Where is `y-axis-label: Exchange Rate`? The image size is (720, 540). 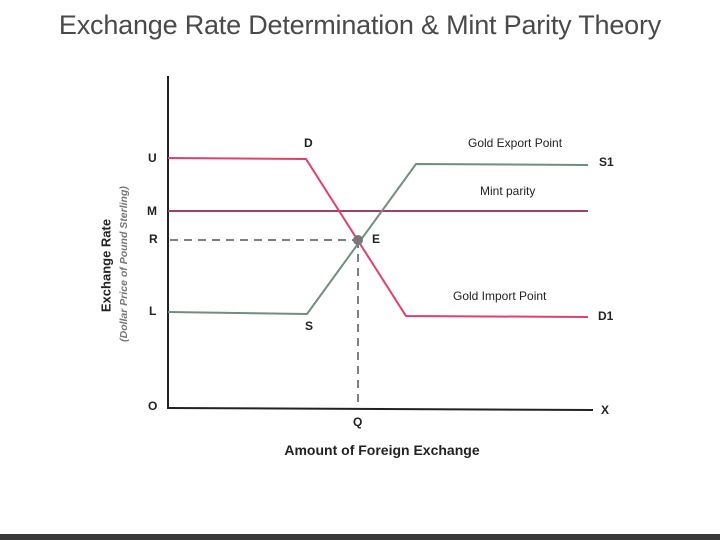 y-axis-label: Exchange Rate is located at coordinates (106, 265).